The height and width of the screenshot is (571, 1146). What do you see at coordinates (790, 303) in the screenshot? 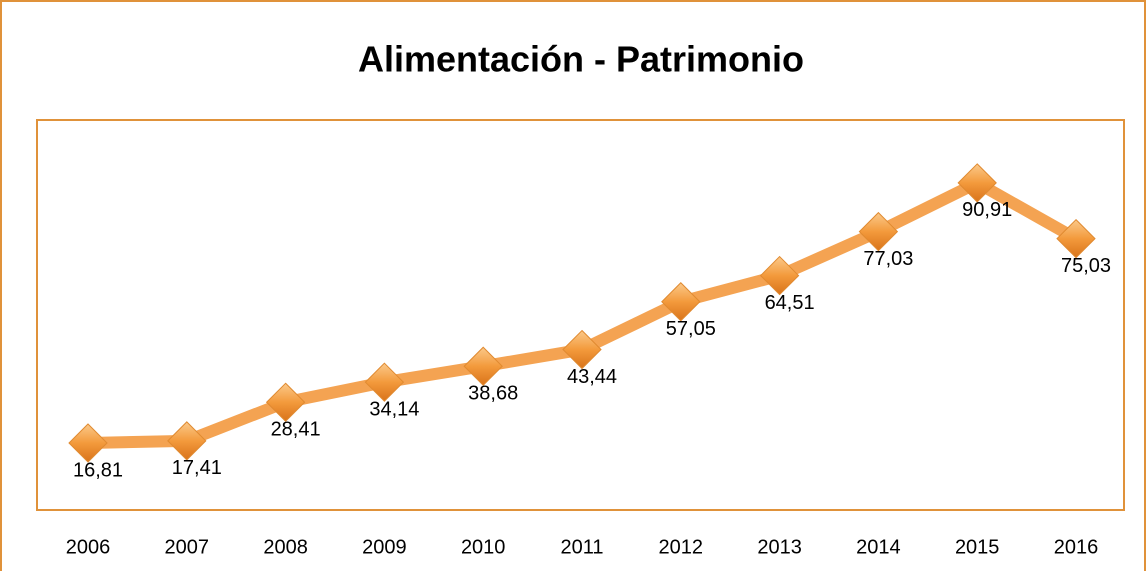
I see `data-label: 64,51` at bounding box center [790, 303].